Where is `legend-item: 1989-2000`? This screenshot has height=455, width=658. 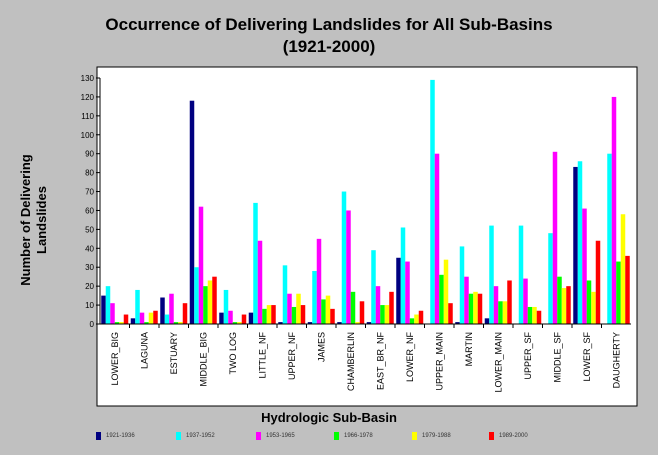 legend-item: 1989-2000 is located at coordinates (508, 436).